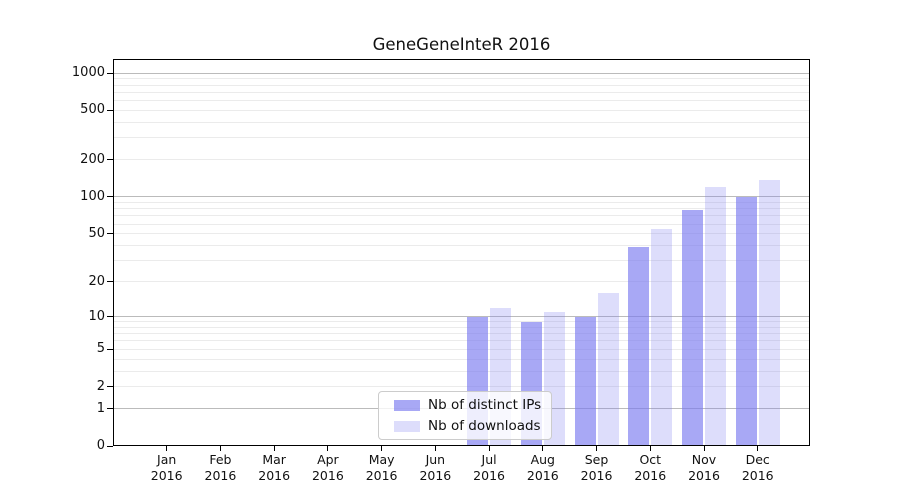  What do you see at coordinates (100, 445) in the screenshot?
I see `y-tick-label: 0` at bounding box center [100, 445].